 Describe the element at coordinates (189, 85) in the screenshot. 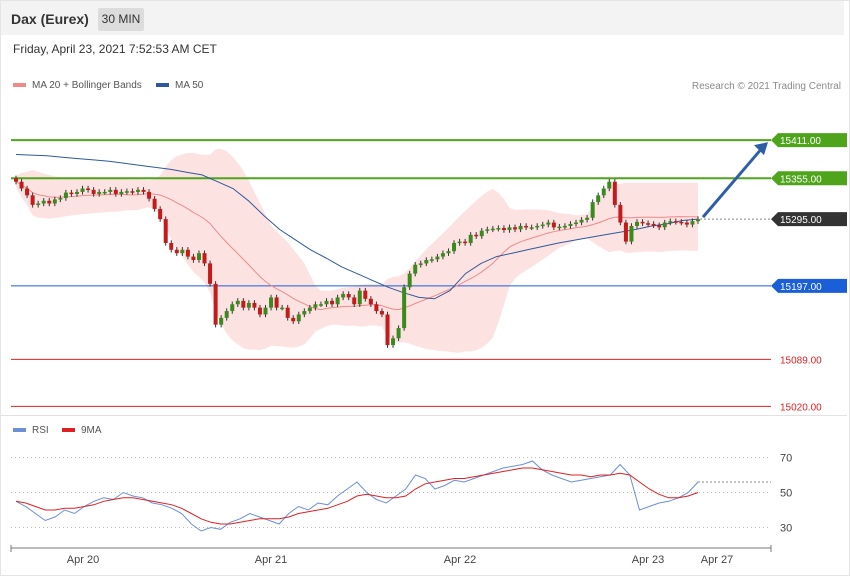

I see `legend-ma50-label: MA 50` at that location.